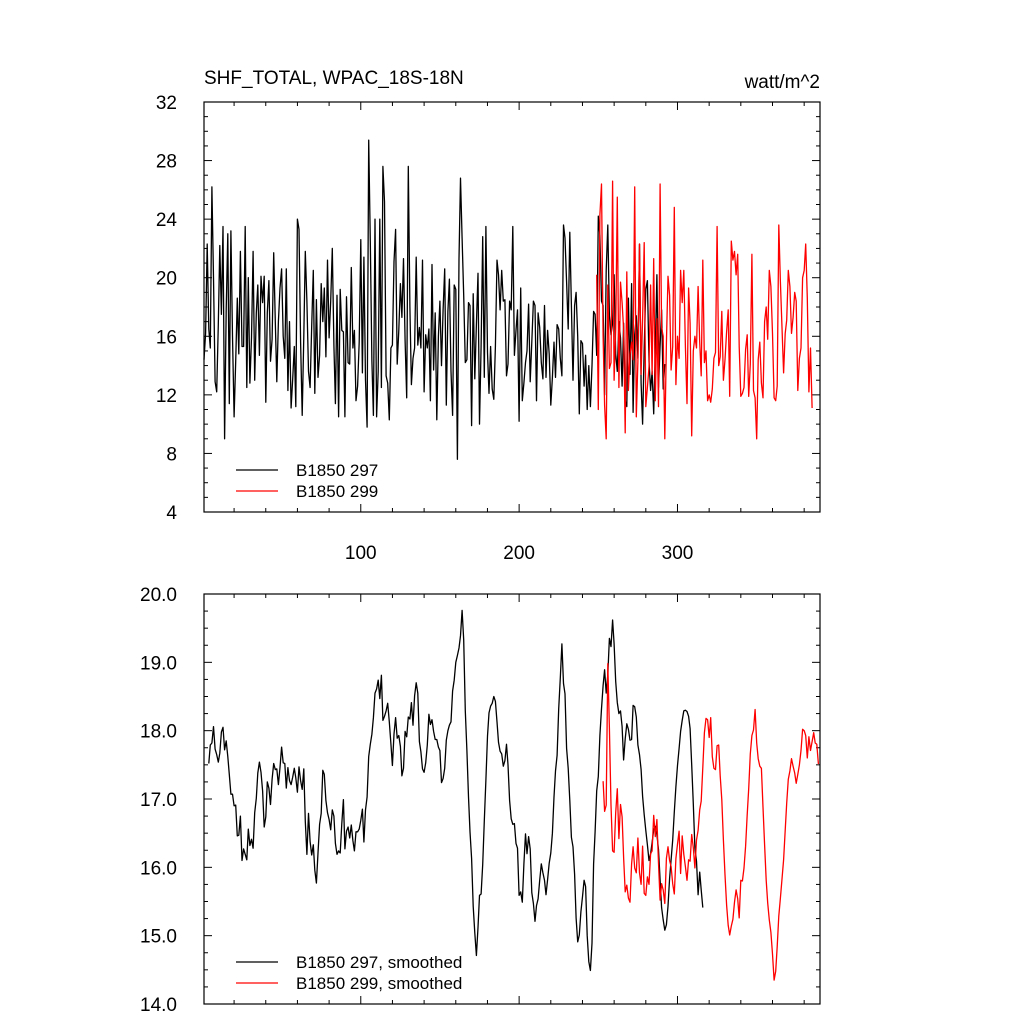  Describe the element at coordinates (519, 553) in the screenshot. I see `top-x-tick-label: 200` at that location.